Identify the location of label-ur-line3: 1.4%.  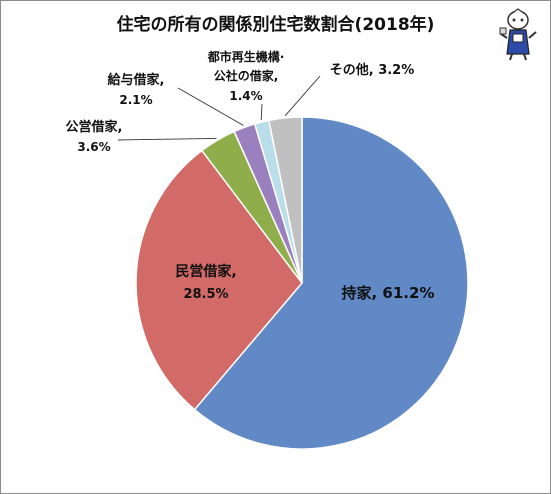
(245, 96).